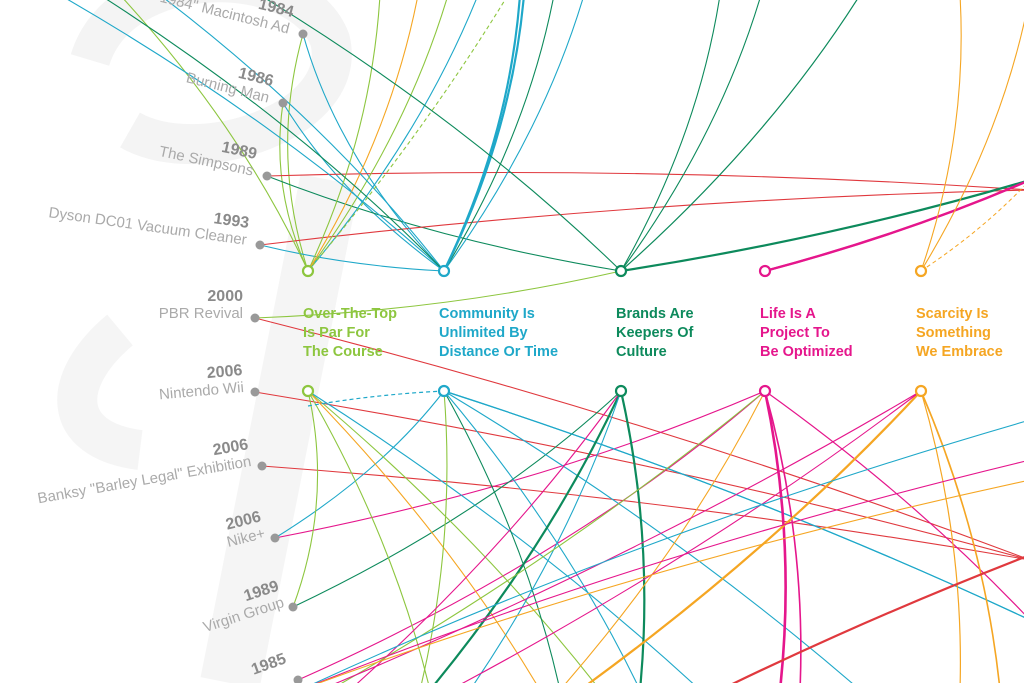  What do you see at coordinates (483, 333) in the screenshot?
I see `theme-label-line: Unlimited By` at bounding box center [483, 333].